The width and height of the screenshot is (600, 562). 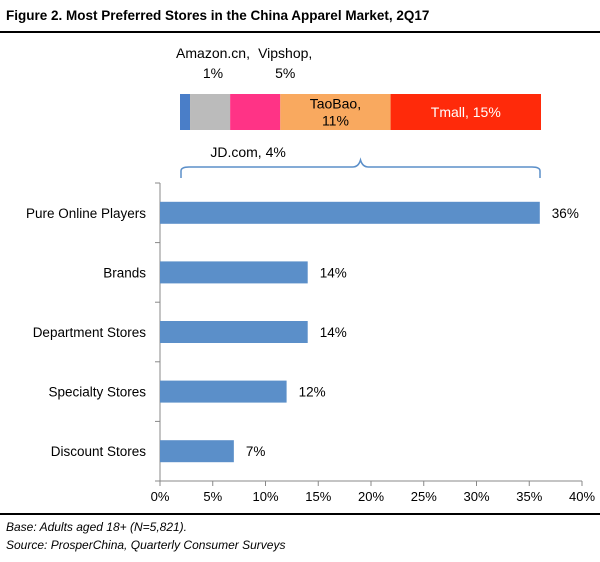 I want to click on bar-value-label: 7%, so click(x=256, y=451).